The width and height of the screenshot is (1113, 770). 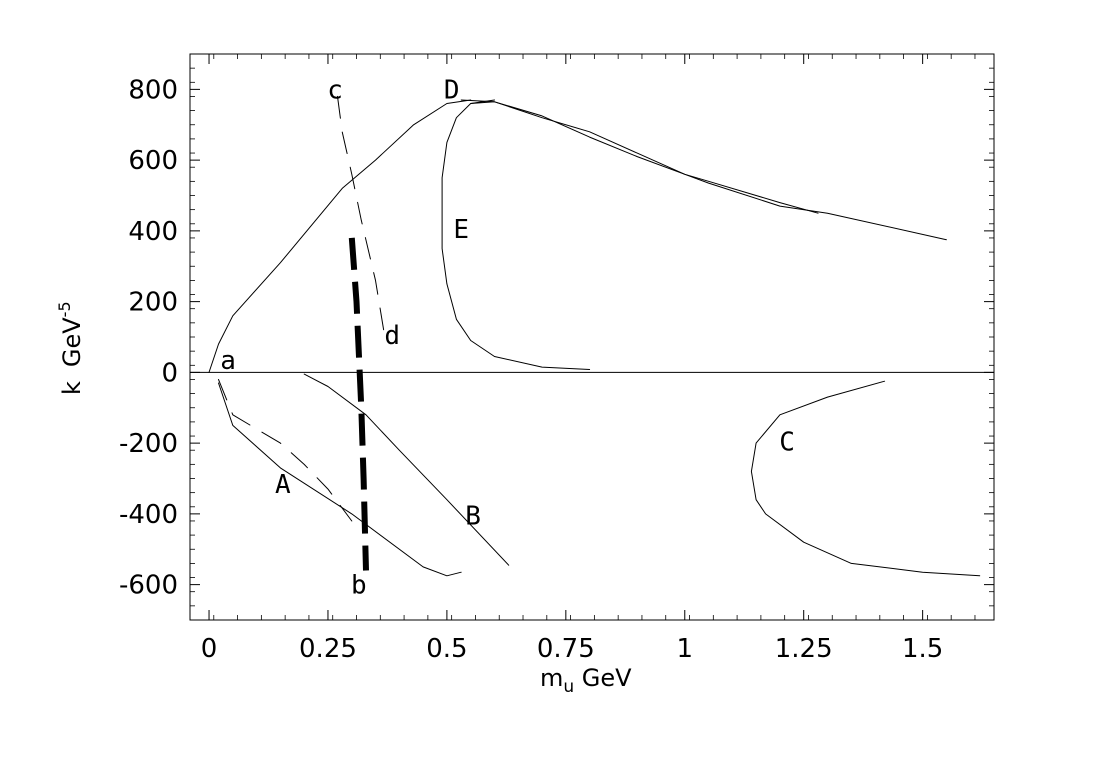 What do you see at coordinates (153, 303) in the screenshot?
I see `y-tick-label: 200` at bounding box center [153, 303].